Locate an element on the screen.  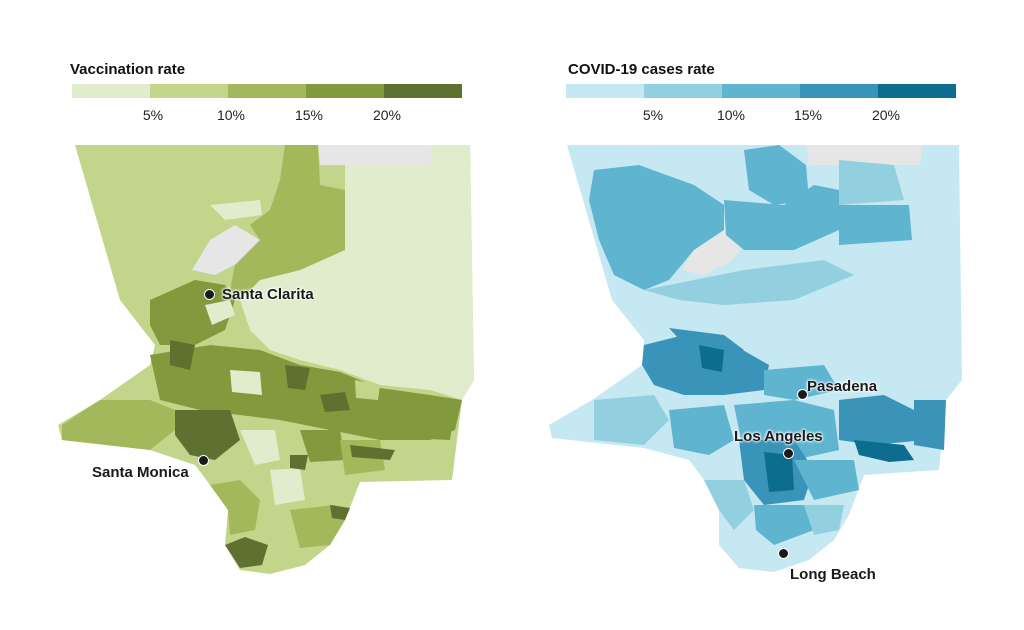
city-label-pasadena: Pasadena is located at coordinates (842, 386).